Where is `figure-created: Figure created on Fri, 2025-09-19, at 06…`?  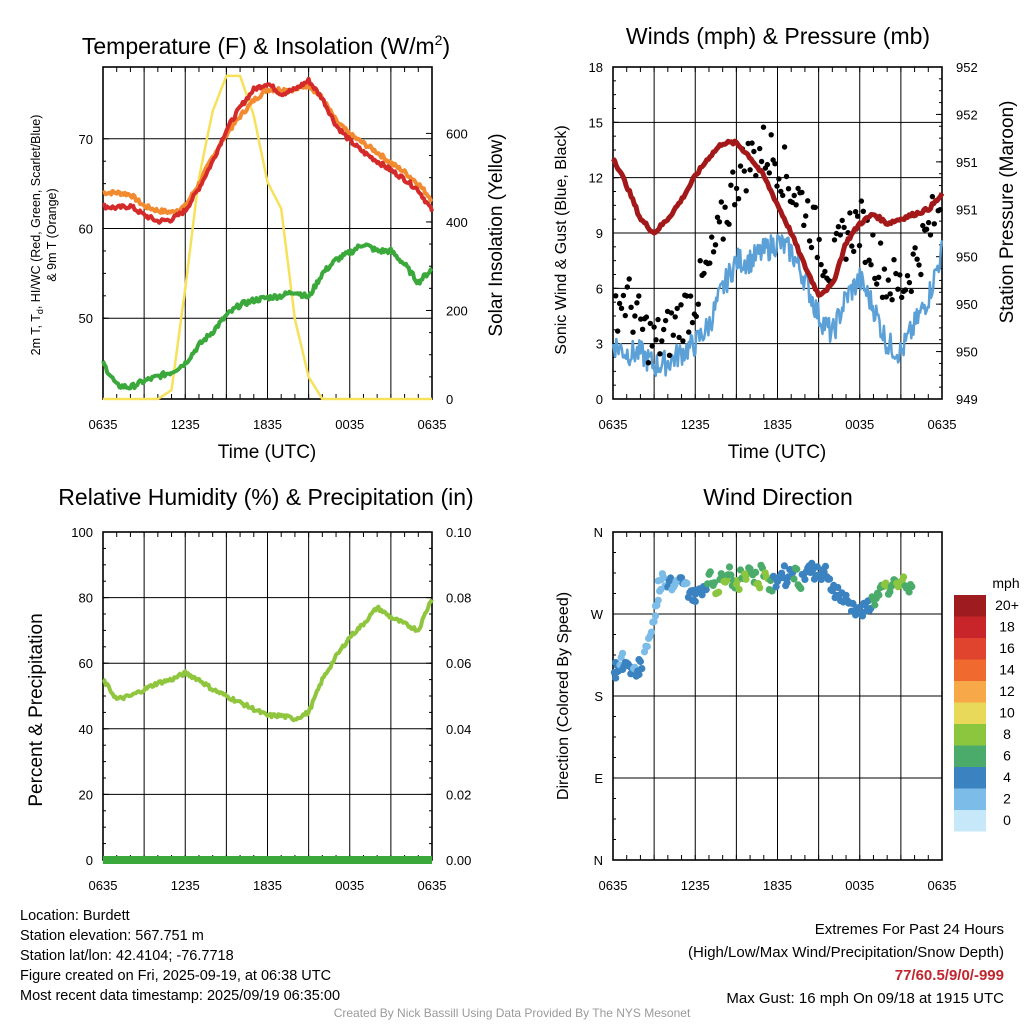 figure-created: Figure created on Fri, 2025-09-19, at 06… is located at coordinates (176, 976).